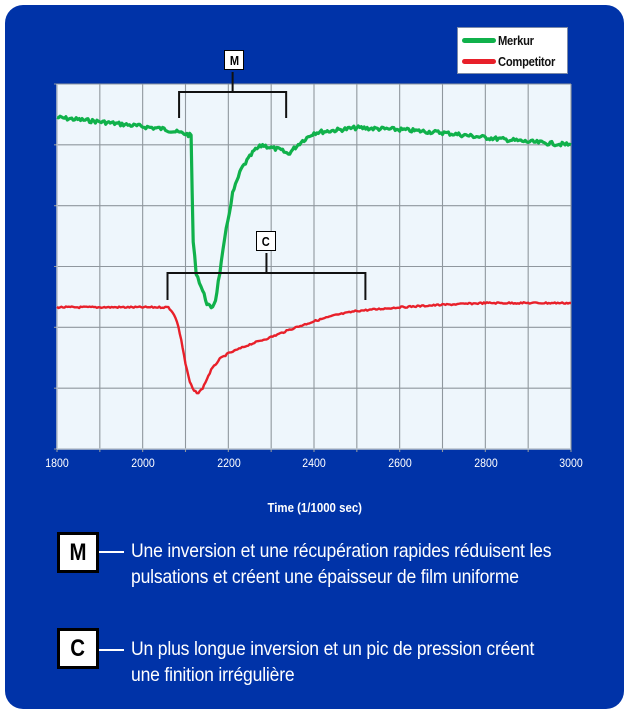 The image size is (630, 713). What do you see at coordinates (314, 463) in the screenshot?
I see `x-tick-label: 2400` at bounding box center [314, 463].